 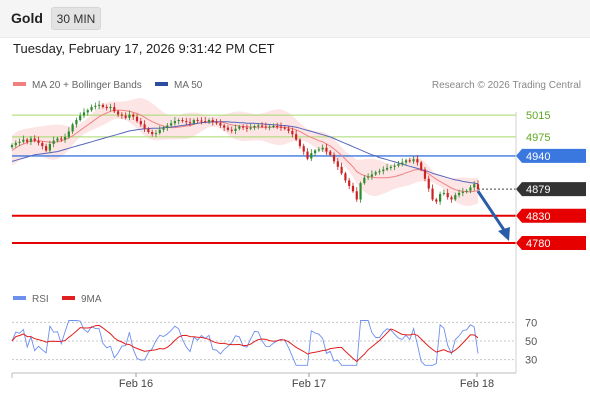 What do you see at coordinates (136, 384) in the screenshot?
I see `x-tick-label: Feb 16` at bounding box center [136, 384].